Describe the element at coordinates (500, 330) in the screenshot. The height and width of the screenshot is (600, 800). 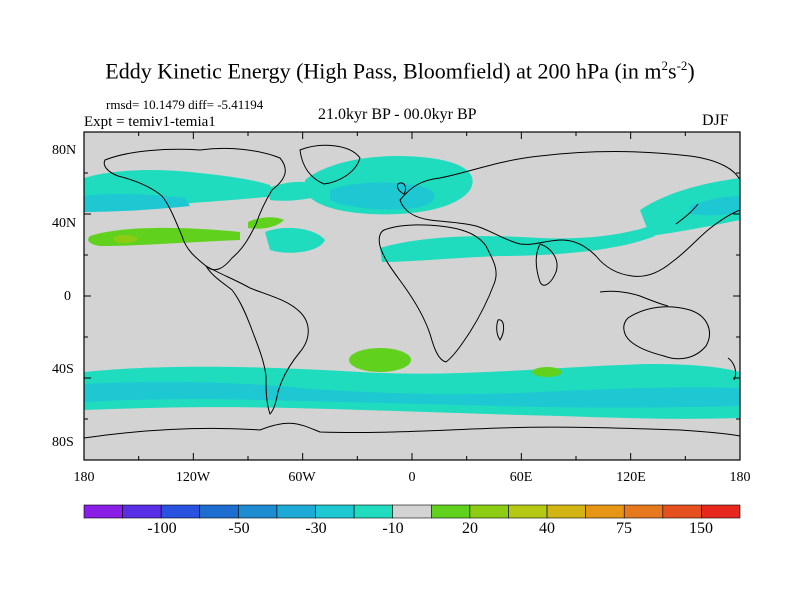
I see `madagascar-outline` at that location.